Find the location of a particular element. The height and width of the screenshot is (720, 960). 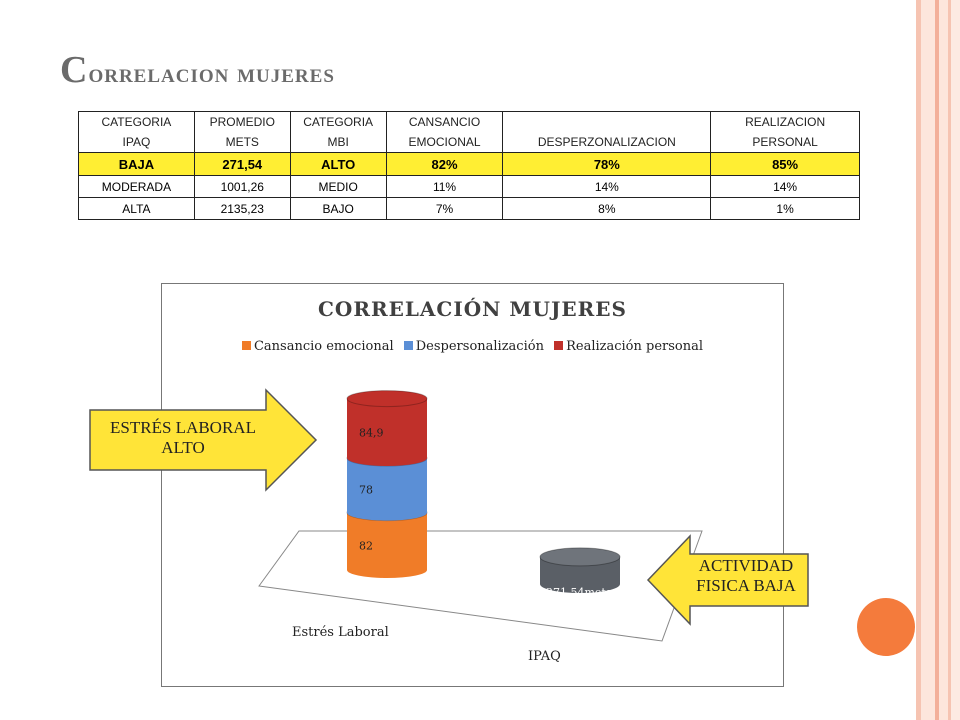

callout-actividad-fisica: ACTIVIDAD FISICA BAJA is located at coordinates (728, 580).